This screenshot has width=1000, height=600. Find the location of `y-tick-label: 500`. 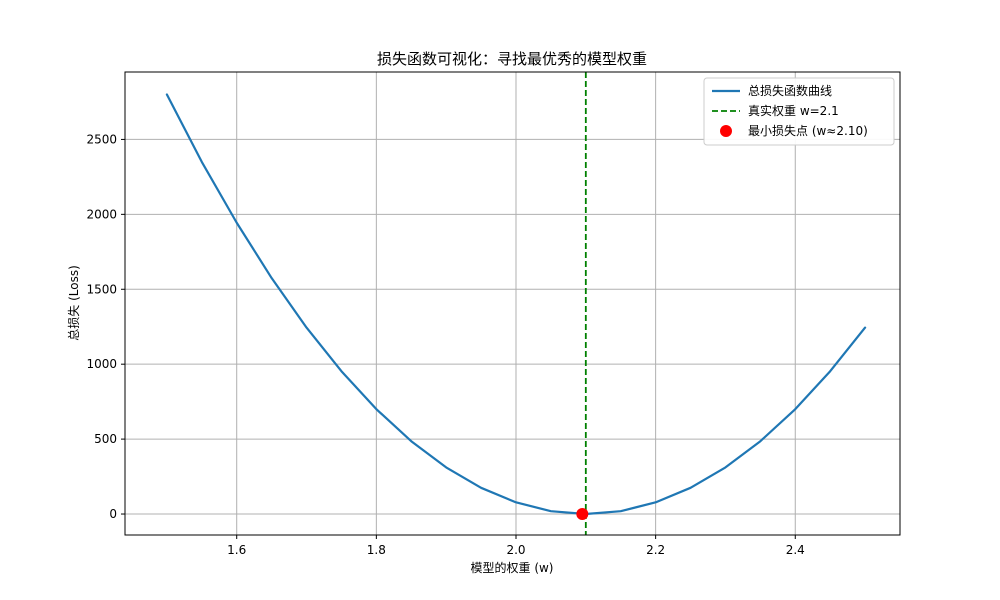

y-tick-label: 500 is located at coordinates (105, 439).